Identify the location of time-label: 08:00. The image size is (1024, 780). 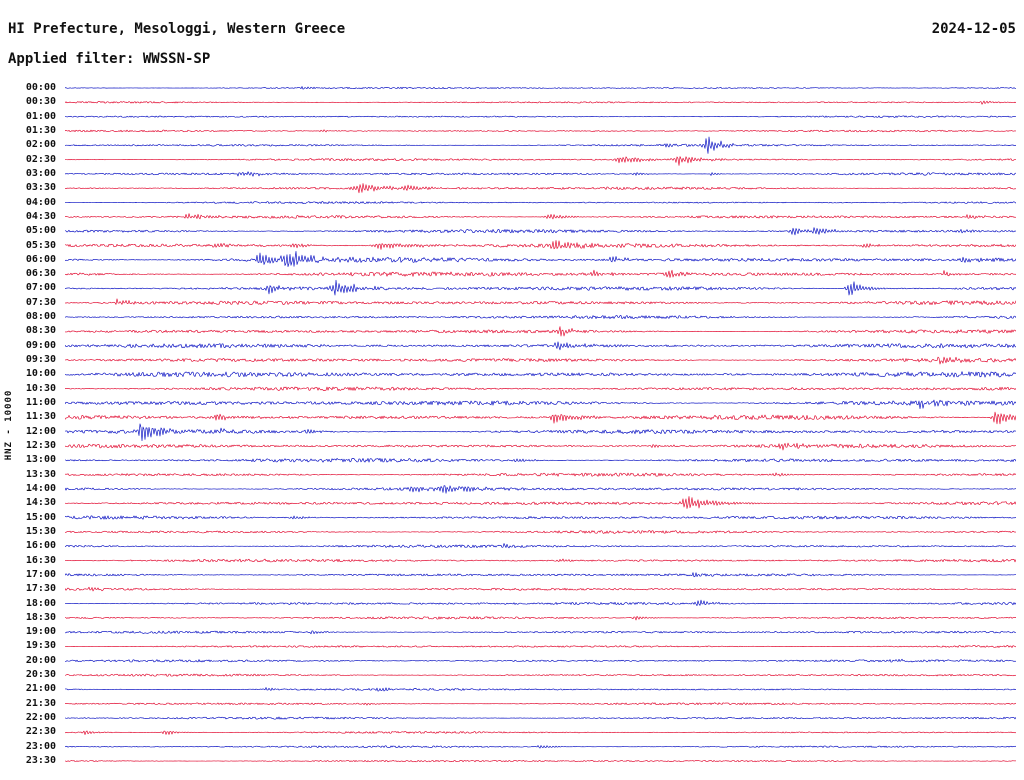
(40, 317).